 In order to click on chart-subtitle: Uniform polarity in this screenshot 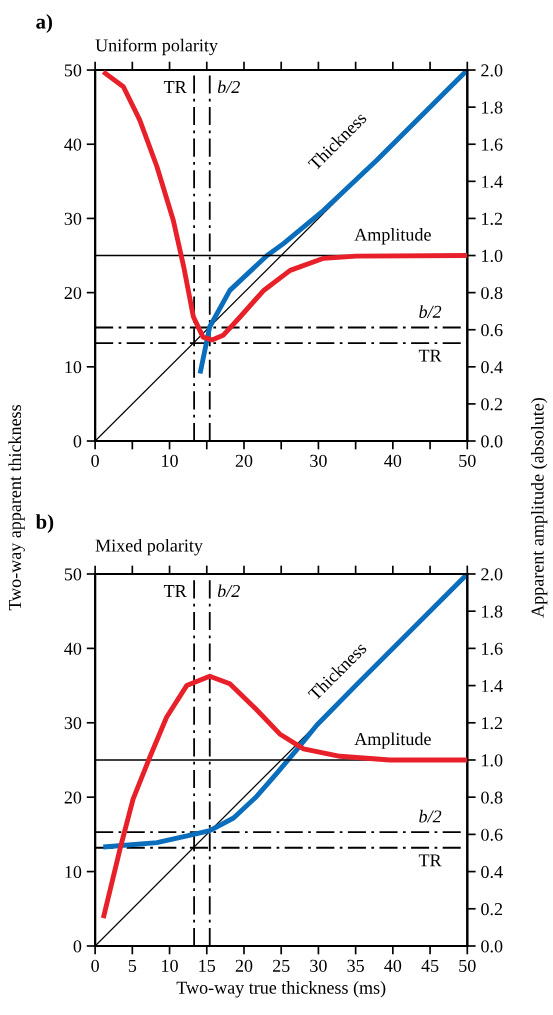, I will do `click(156, 47)`.